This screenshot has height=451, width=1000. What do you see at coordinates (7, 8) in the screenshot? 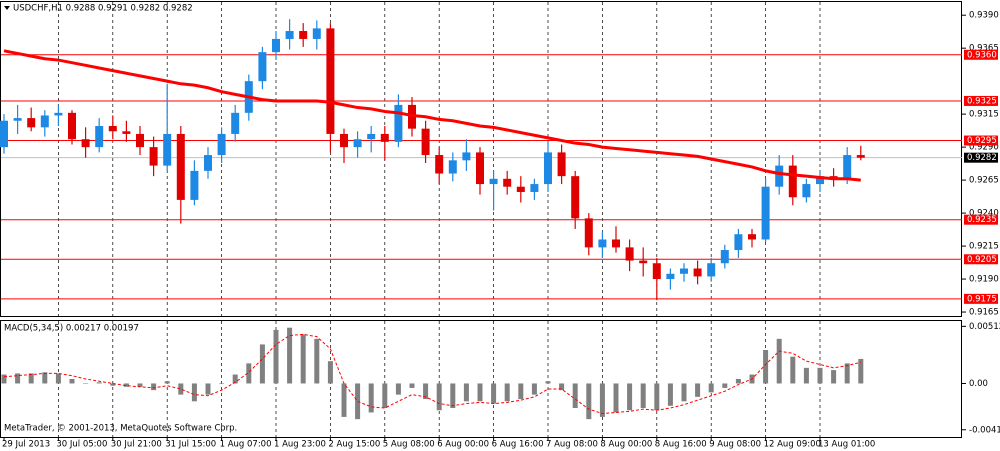
I see `menu-triangle` at bounding box center [7, 8].